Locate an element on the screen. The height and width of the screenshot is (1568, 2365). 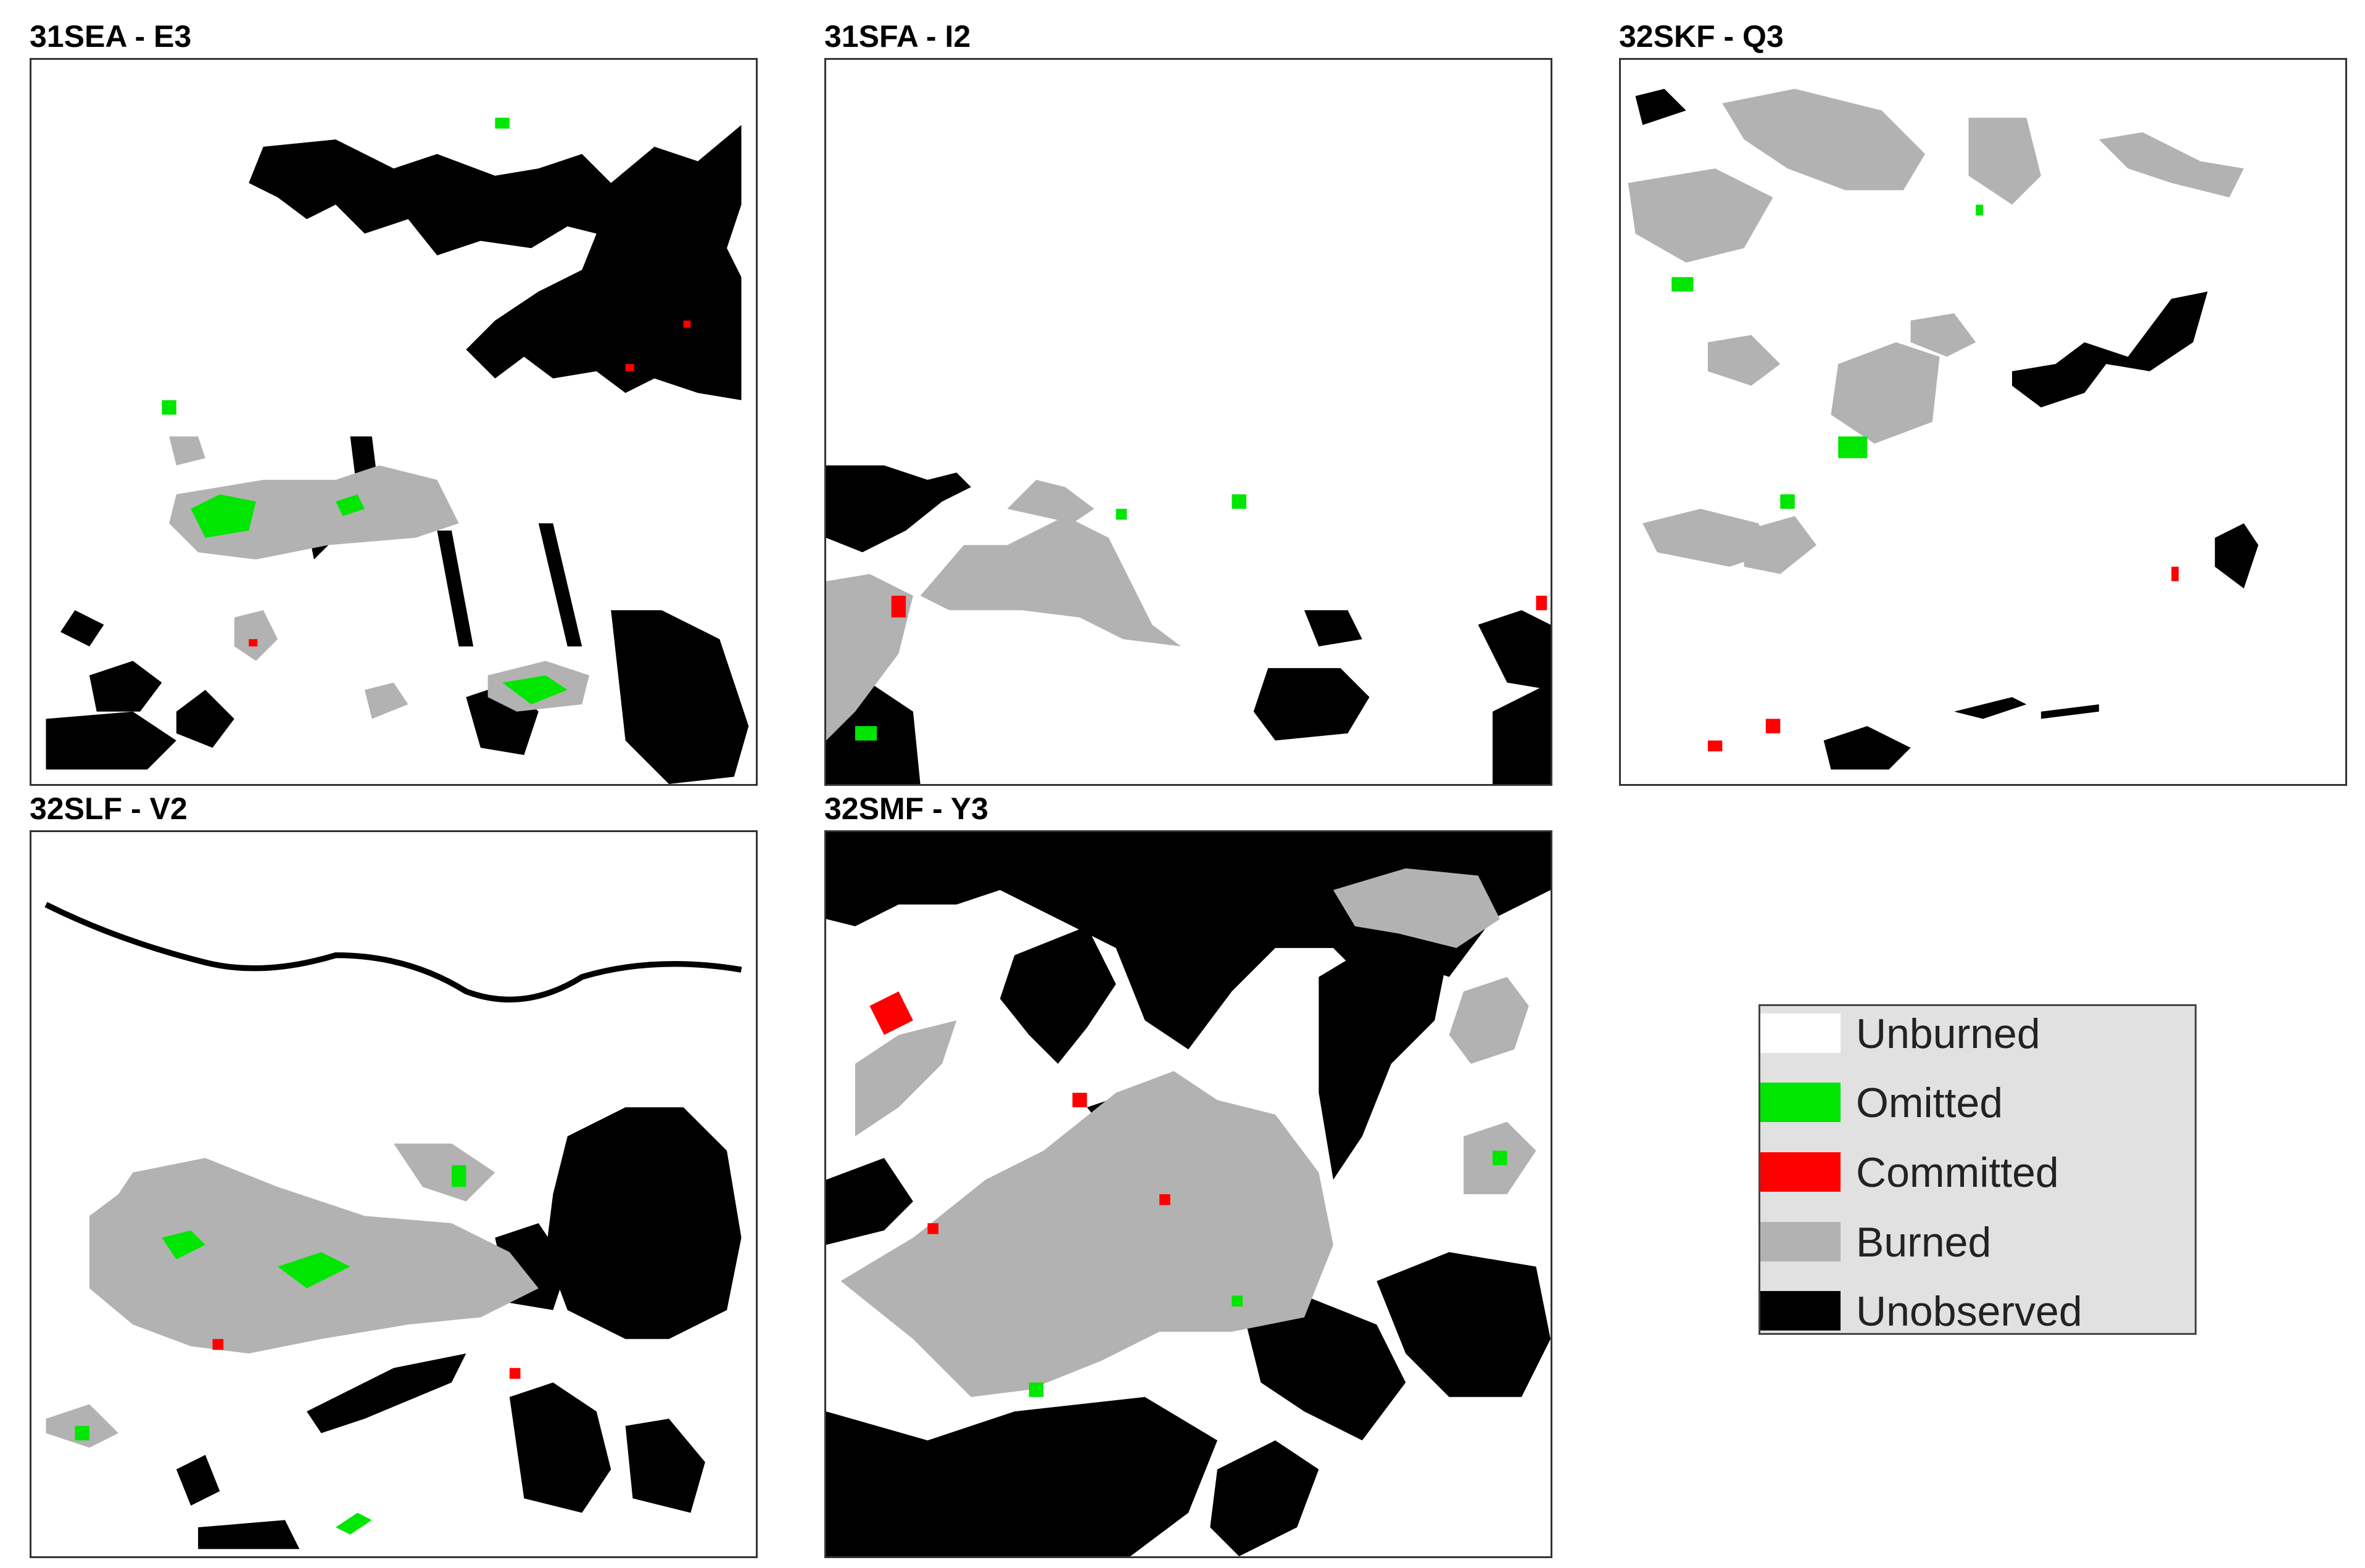
legend-item-unobserved: Unobserved is located at coordinates (1977, 1311).